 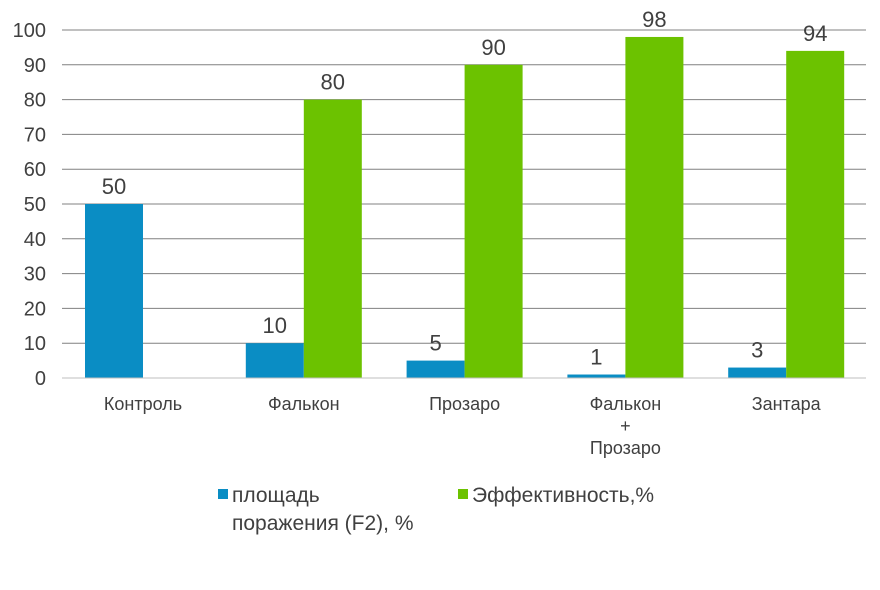 What do you see at coordinates (40, 379) in the screenshot?
I see `y-tick-label: 0` at bounding box center [40, 379].